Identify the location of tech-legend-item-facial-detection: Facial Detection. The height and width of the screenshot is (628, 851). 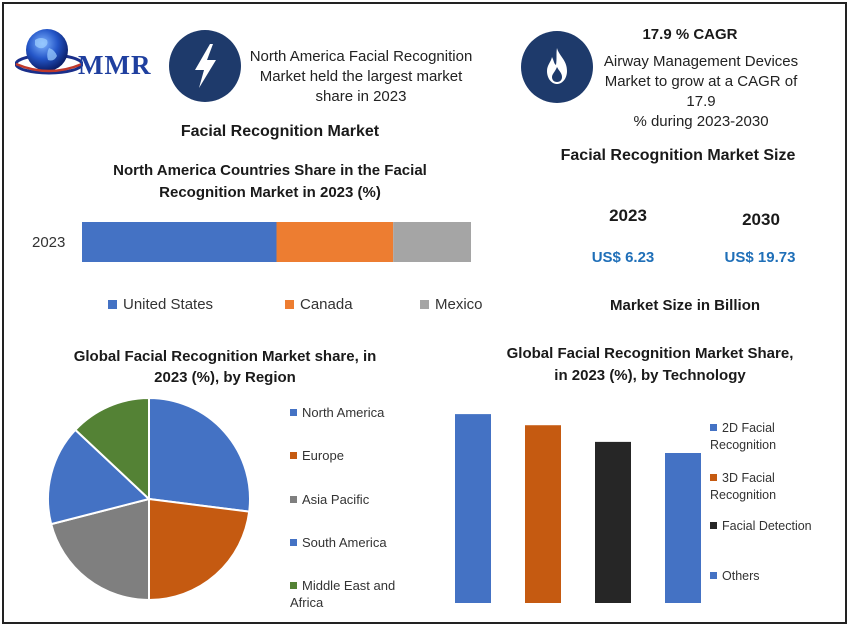
(774, 526).